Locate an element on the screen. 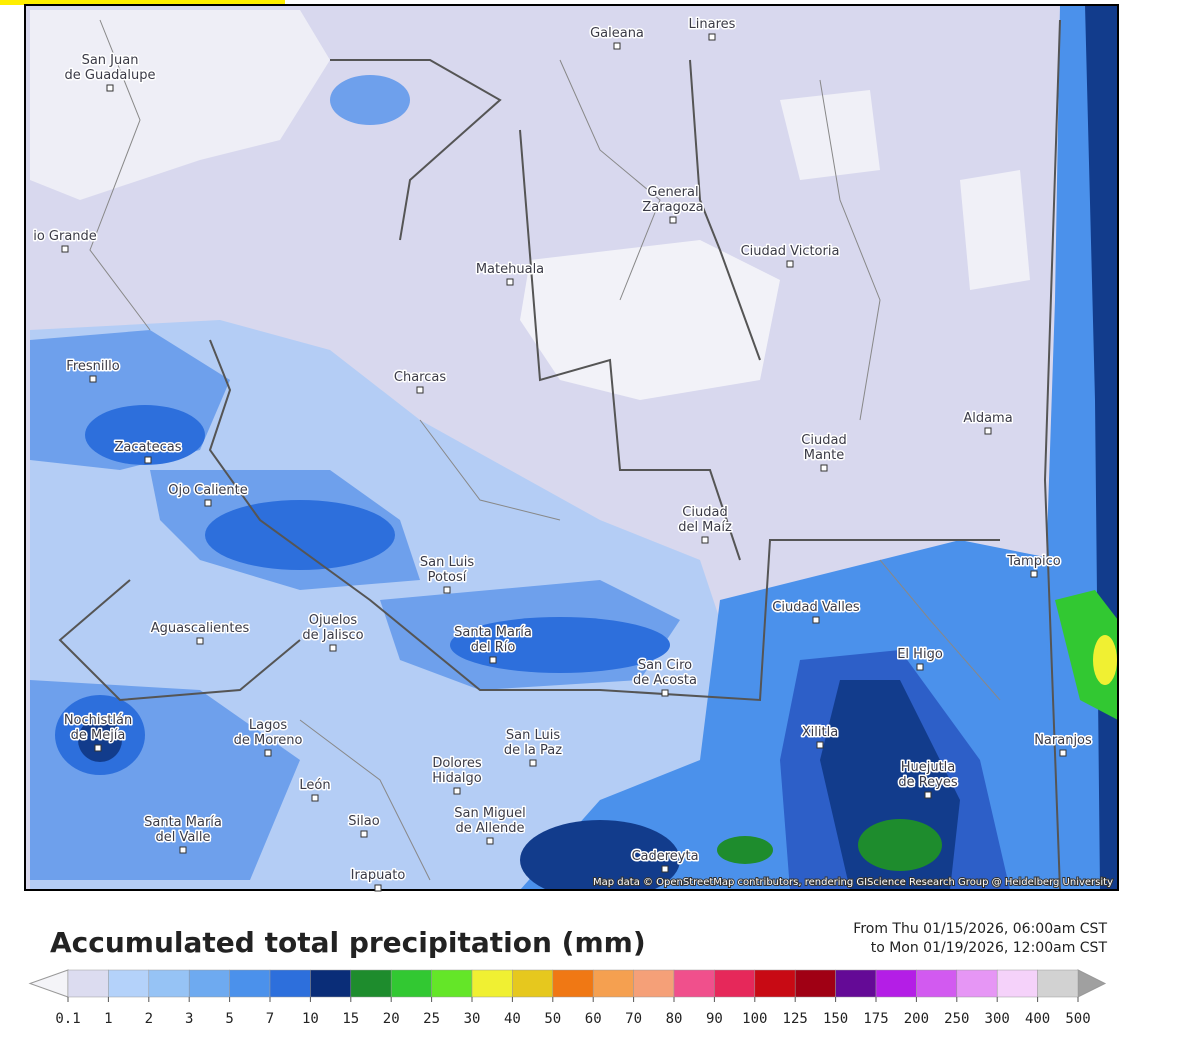  highlight is located at coordinates (142, 2).